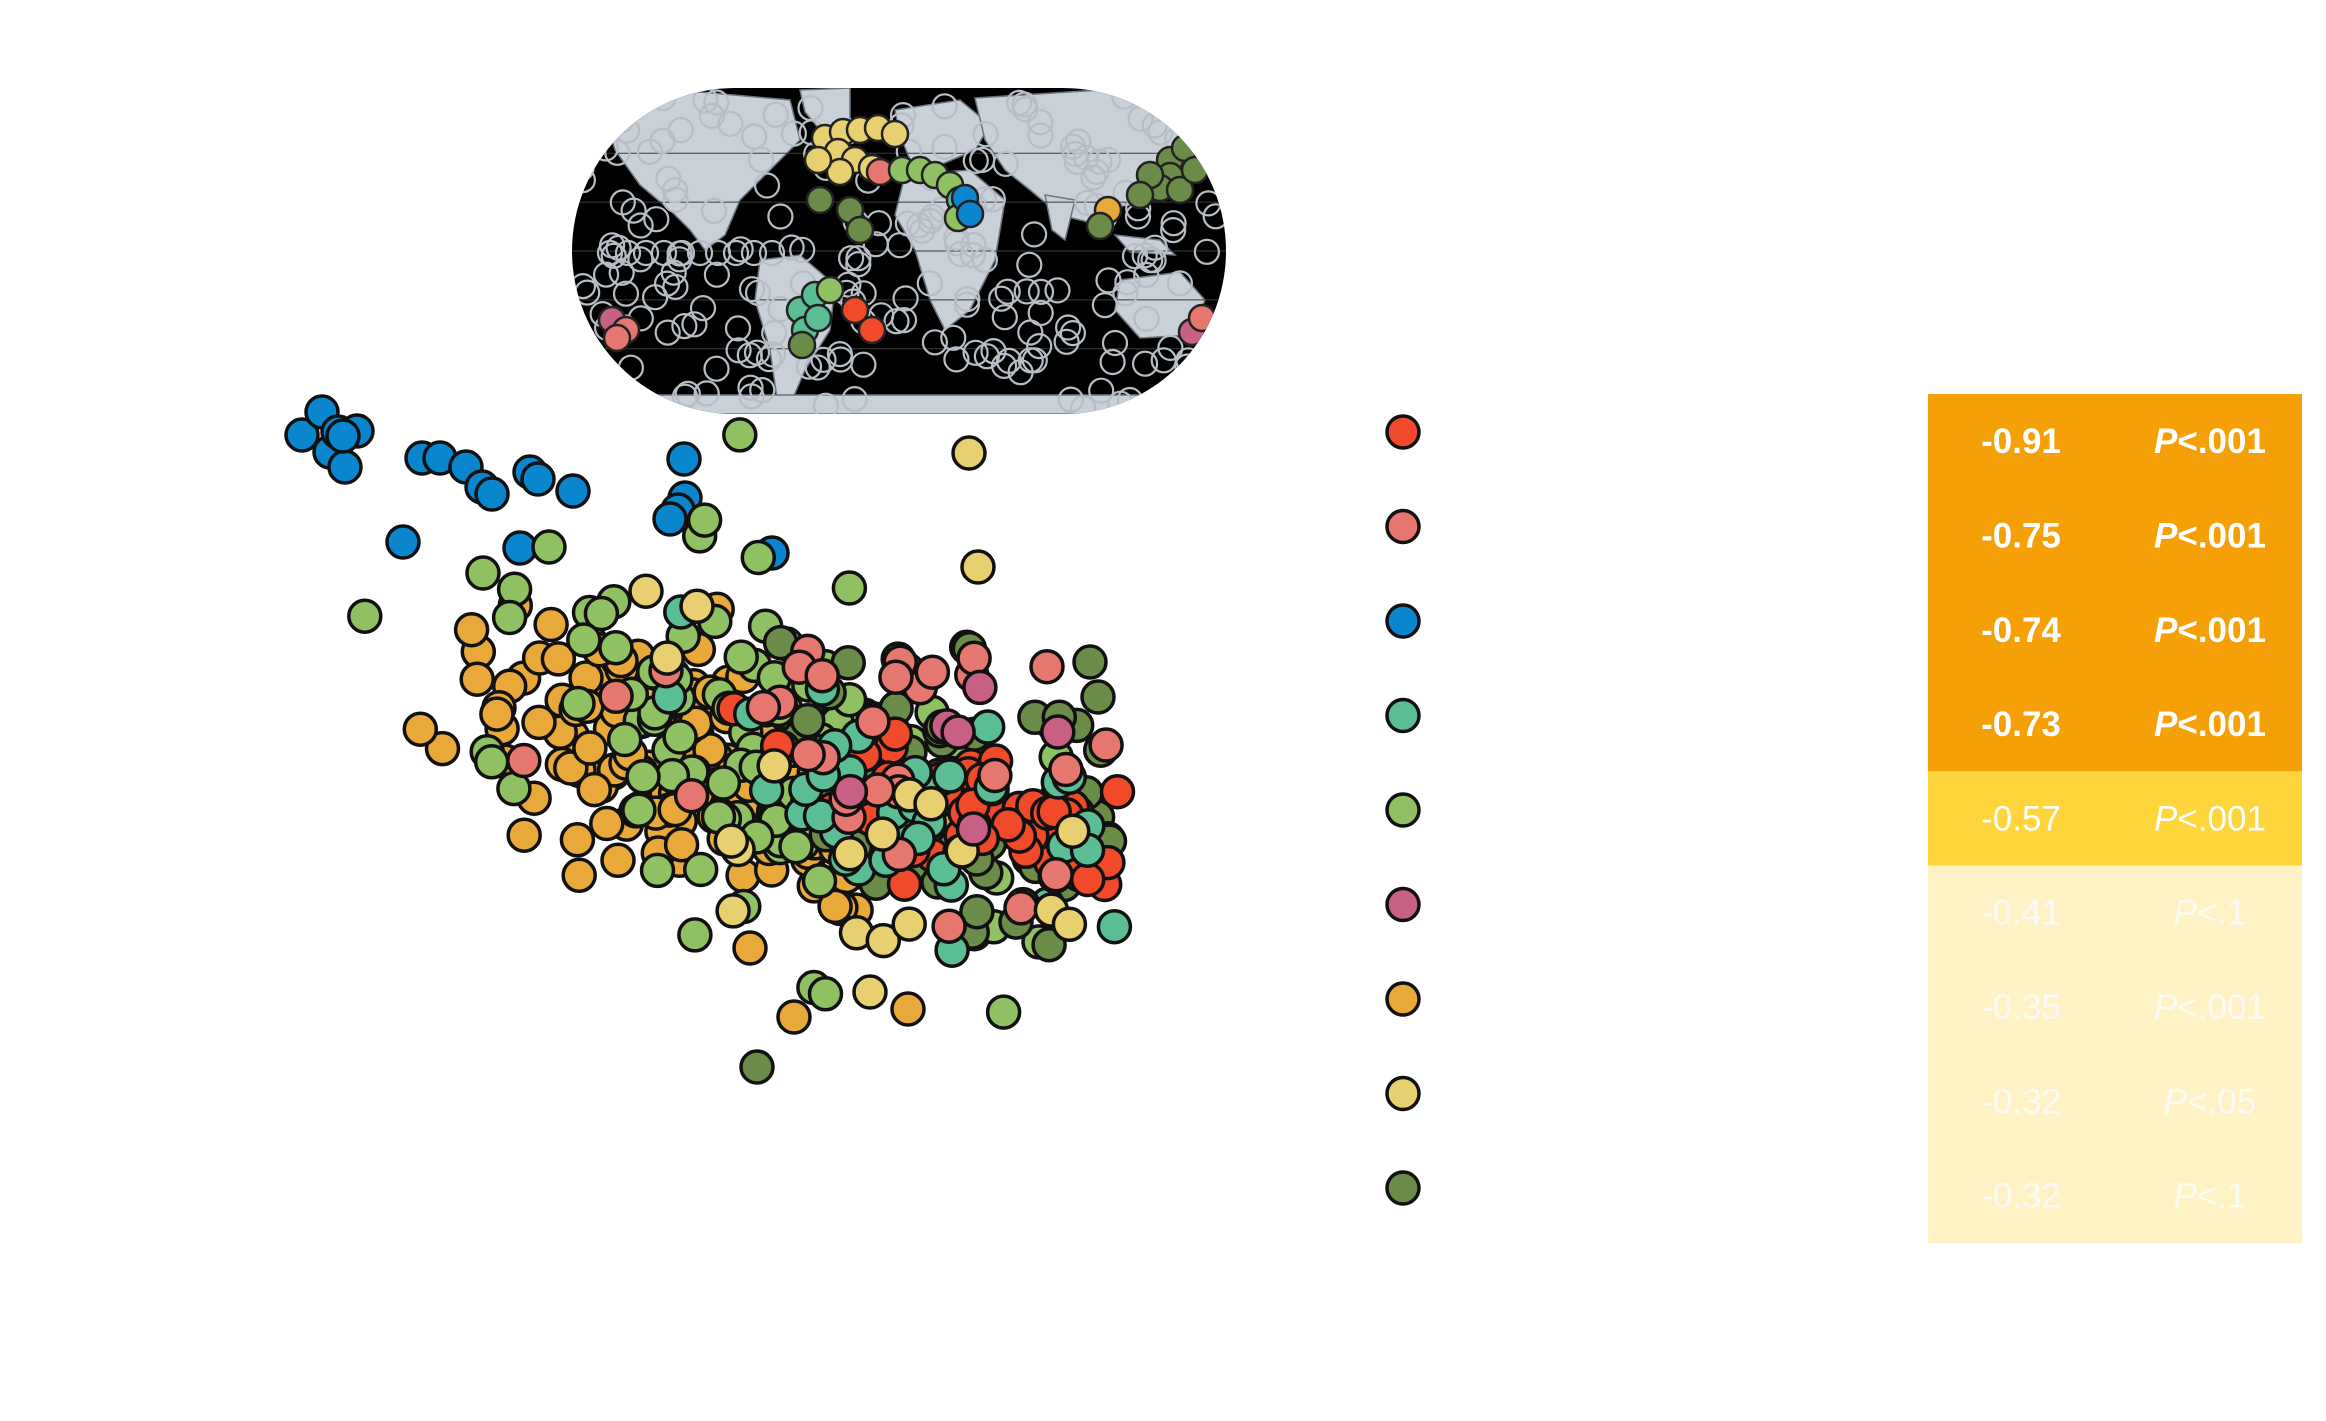  What do you see at coordinates (2221, 441) in the screenshot?
I see `p-threshold: <.001` at bounding box center [2221, 441].